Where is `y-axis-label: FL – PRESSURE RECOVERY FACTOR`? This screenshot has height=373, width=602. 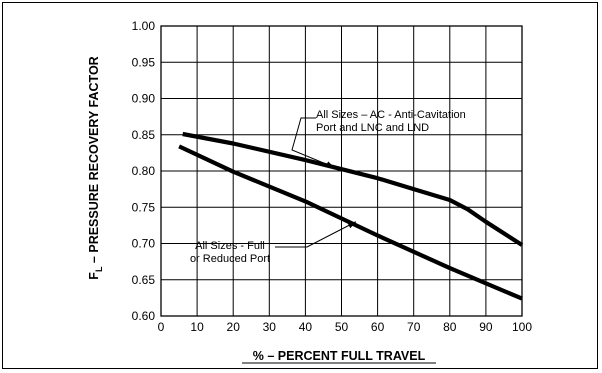 y-axis-label: FL – PRESSURE RECOVERY FACTOR is located at coordinates (95, 167).